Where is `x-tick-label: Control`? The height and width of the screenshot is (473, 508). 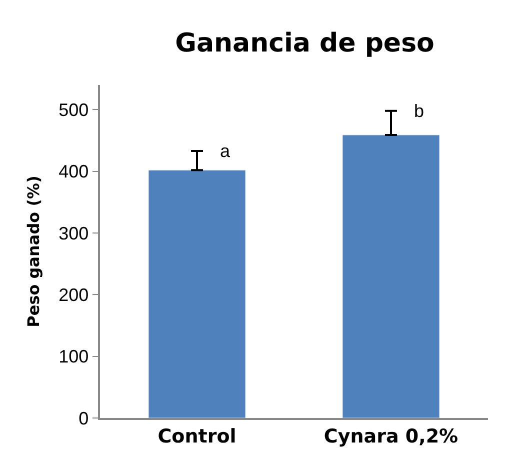
x-tick-label: Control is located at coordinates (197, 437).